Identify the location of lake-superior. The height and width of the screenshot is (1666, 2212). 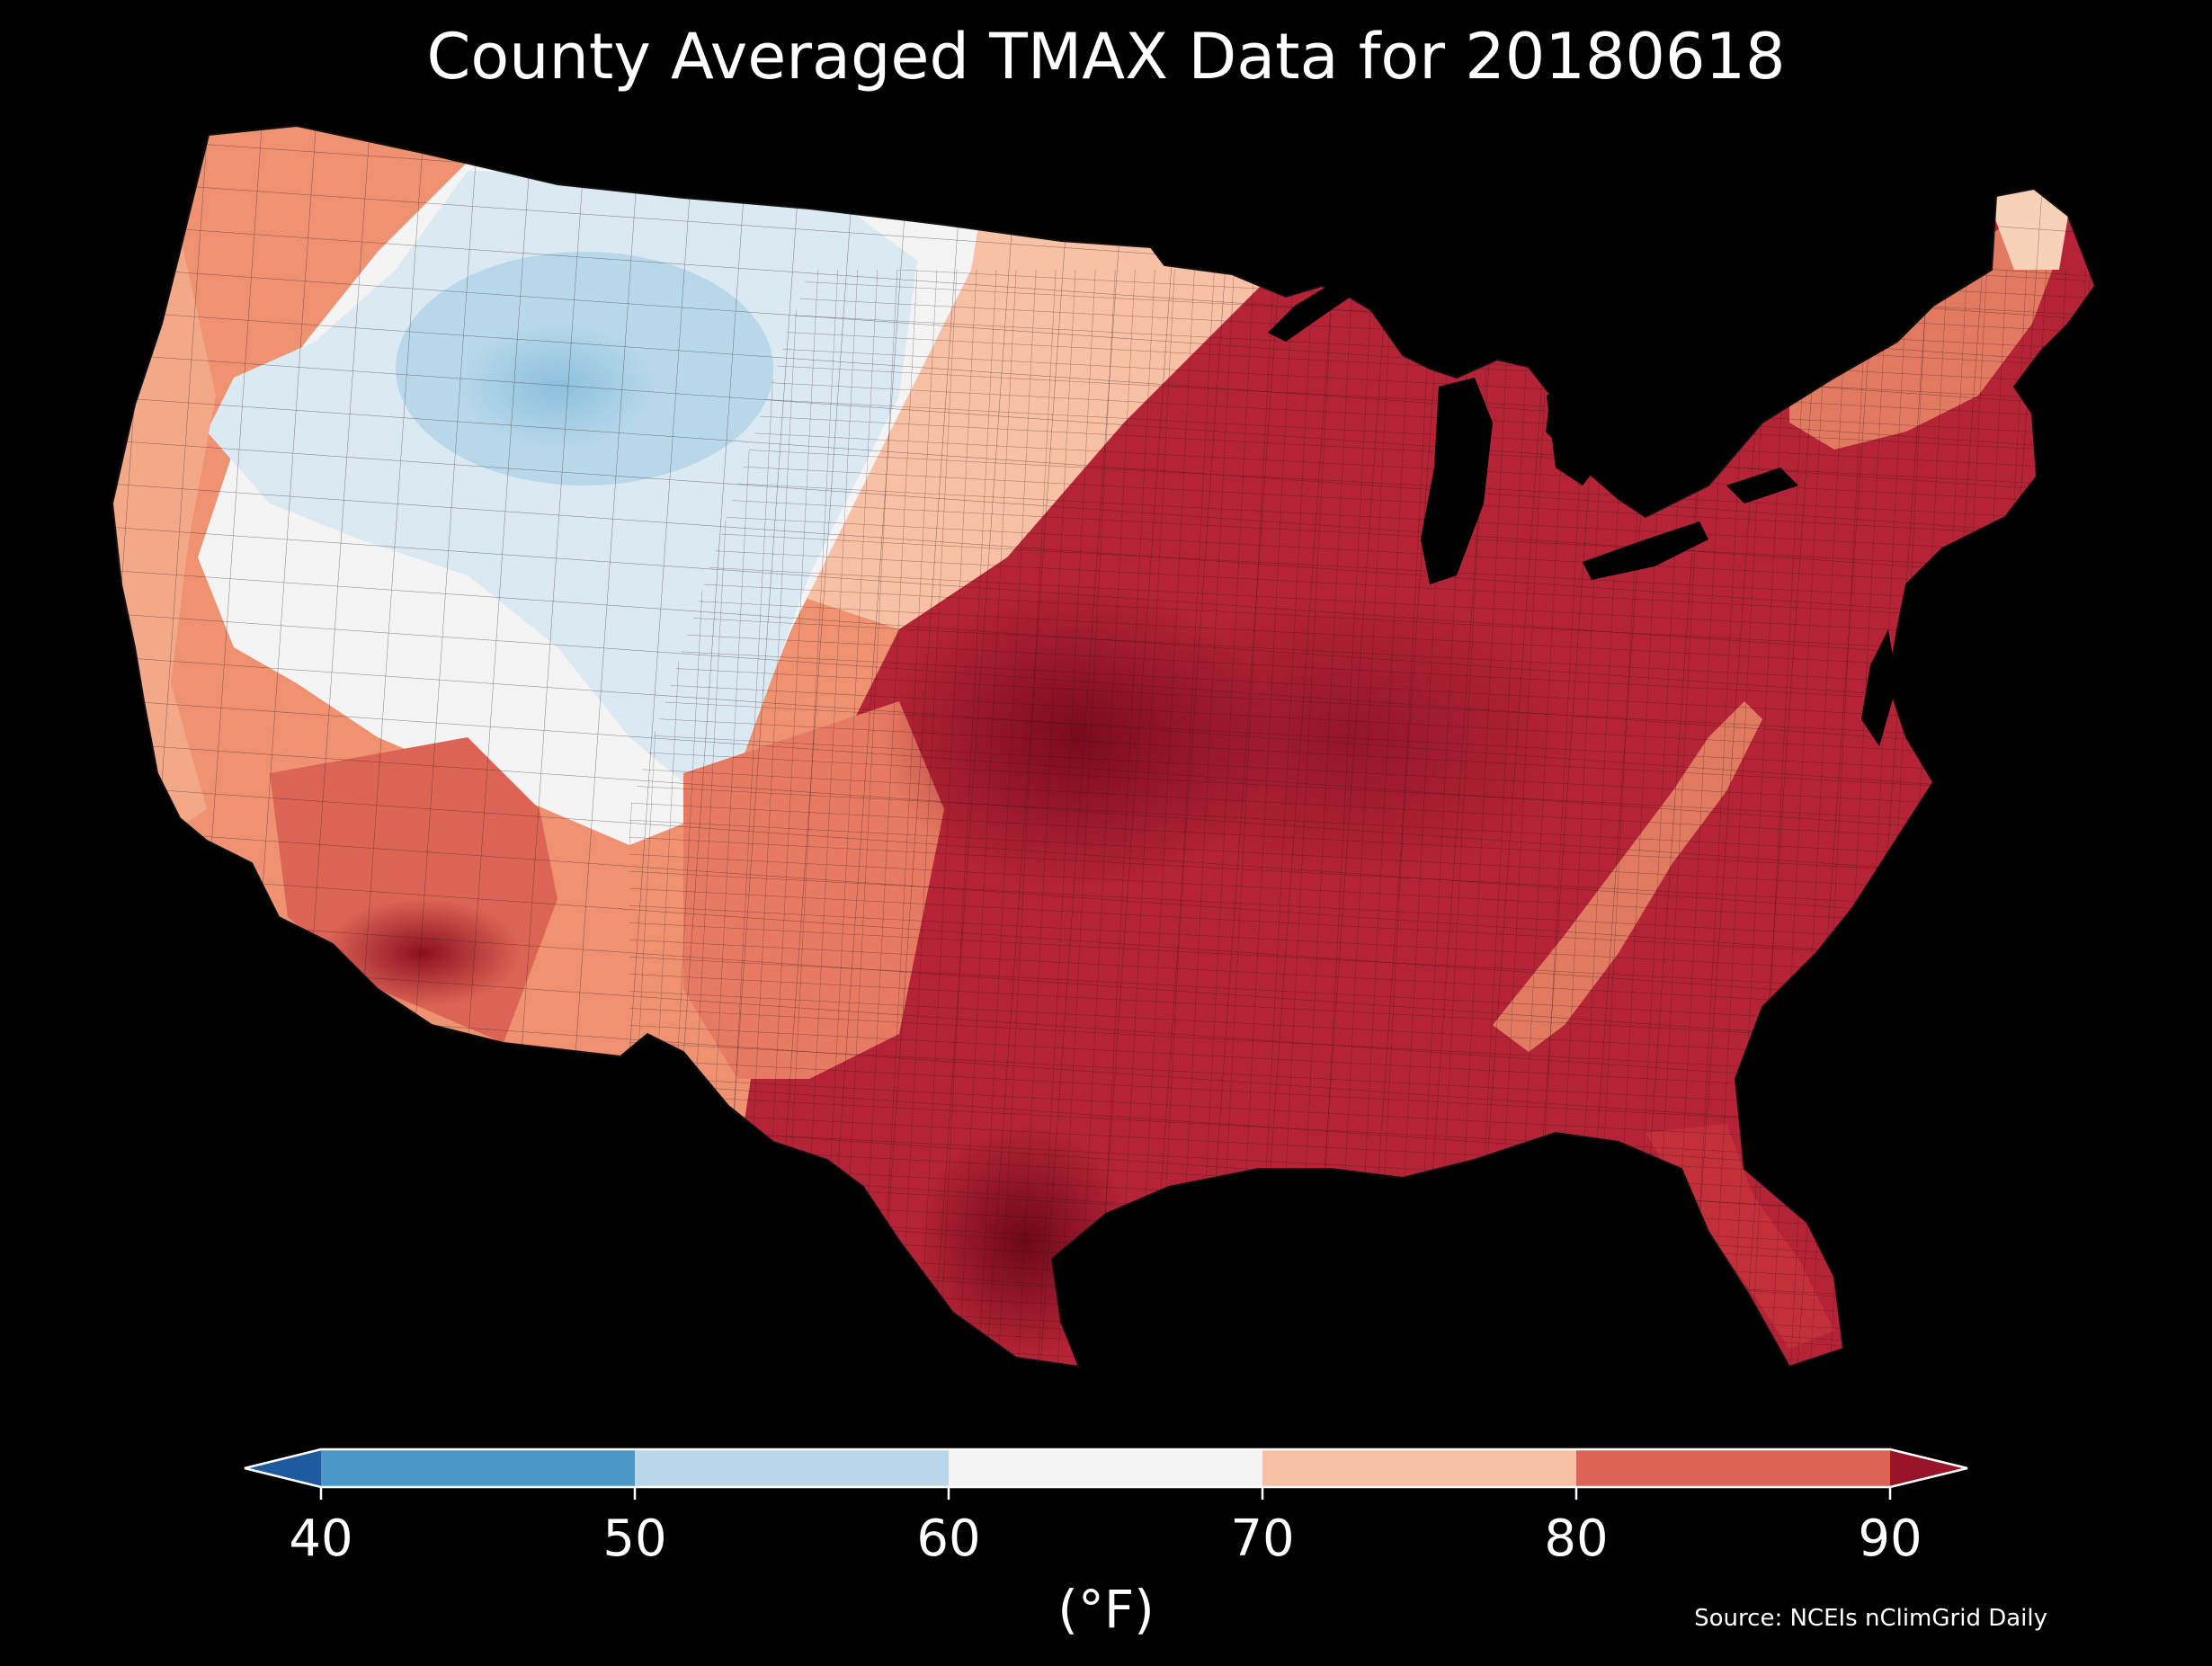
(1317, 310).